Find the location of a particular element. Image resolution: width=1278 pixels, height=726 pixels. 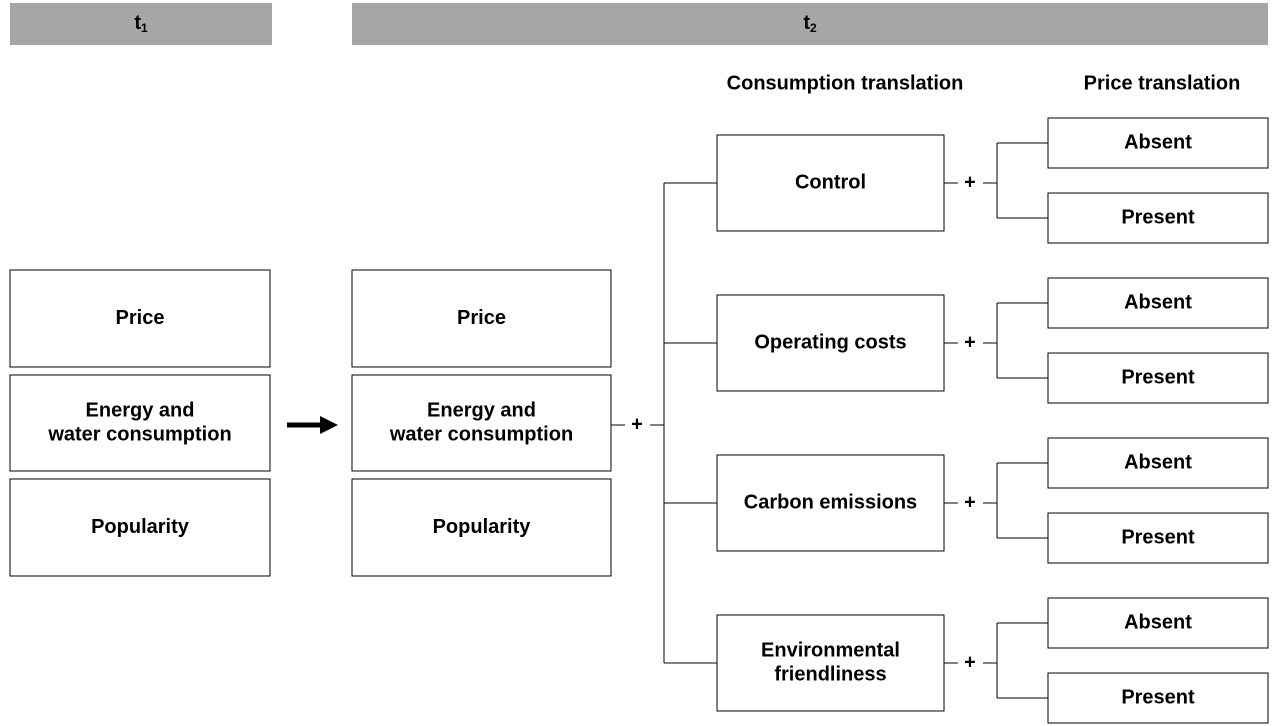

box-label: Operating costs is located at coordinates (830, 342).